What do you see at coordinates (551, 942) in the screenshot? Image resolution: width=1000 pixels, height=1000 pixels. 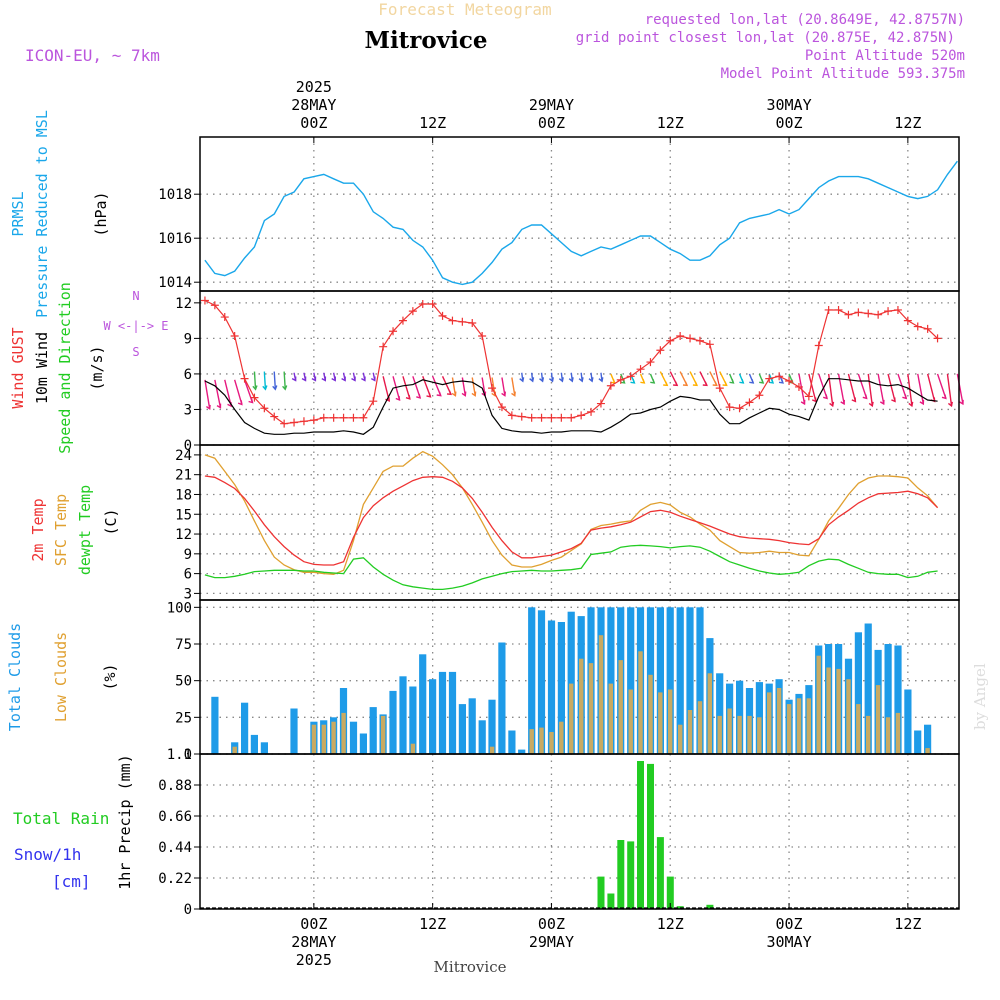 I see `x-tick-label-bottom: 29MAY` at bounding box center [551, 942].